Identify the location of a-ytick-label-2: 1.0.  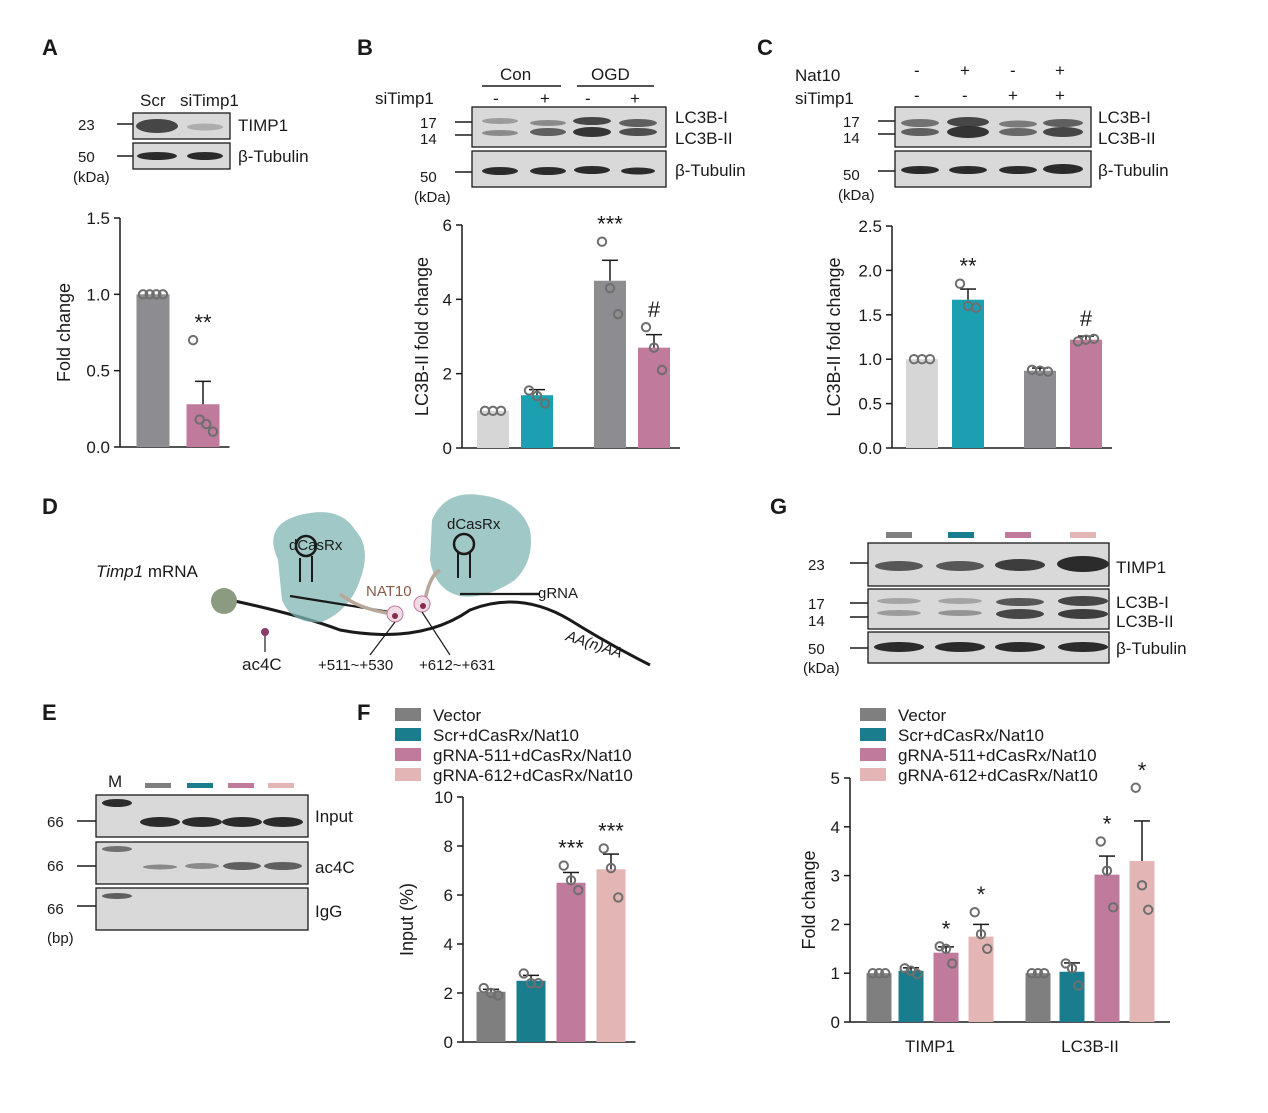
(98, 294).